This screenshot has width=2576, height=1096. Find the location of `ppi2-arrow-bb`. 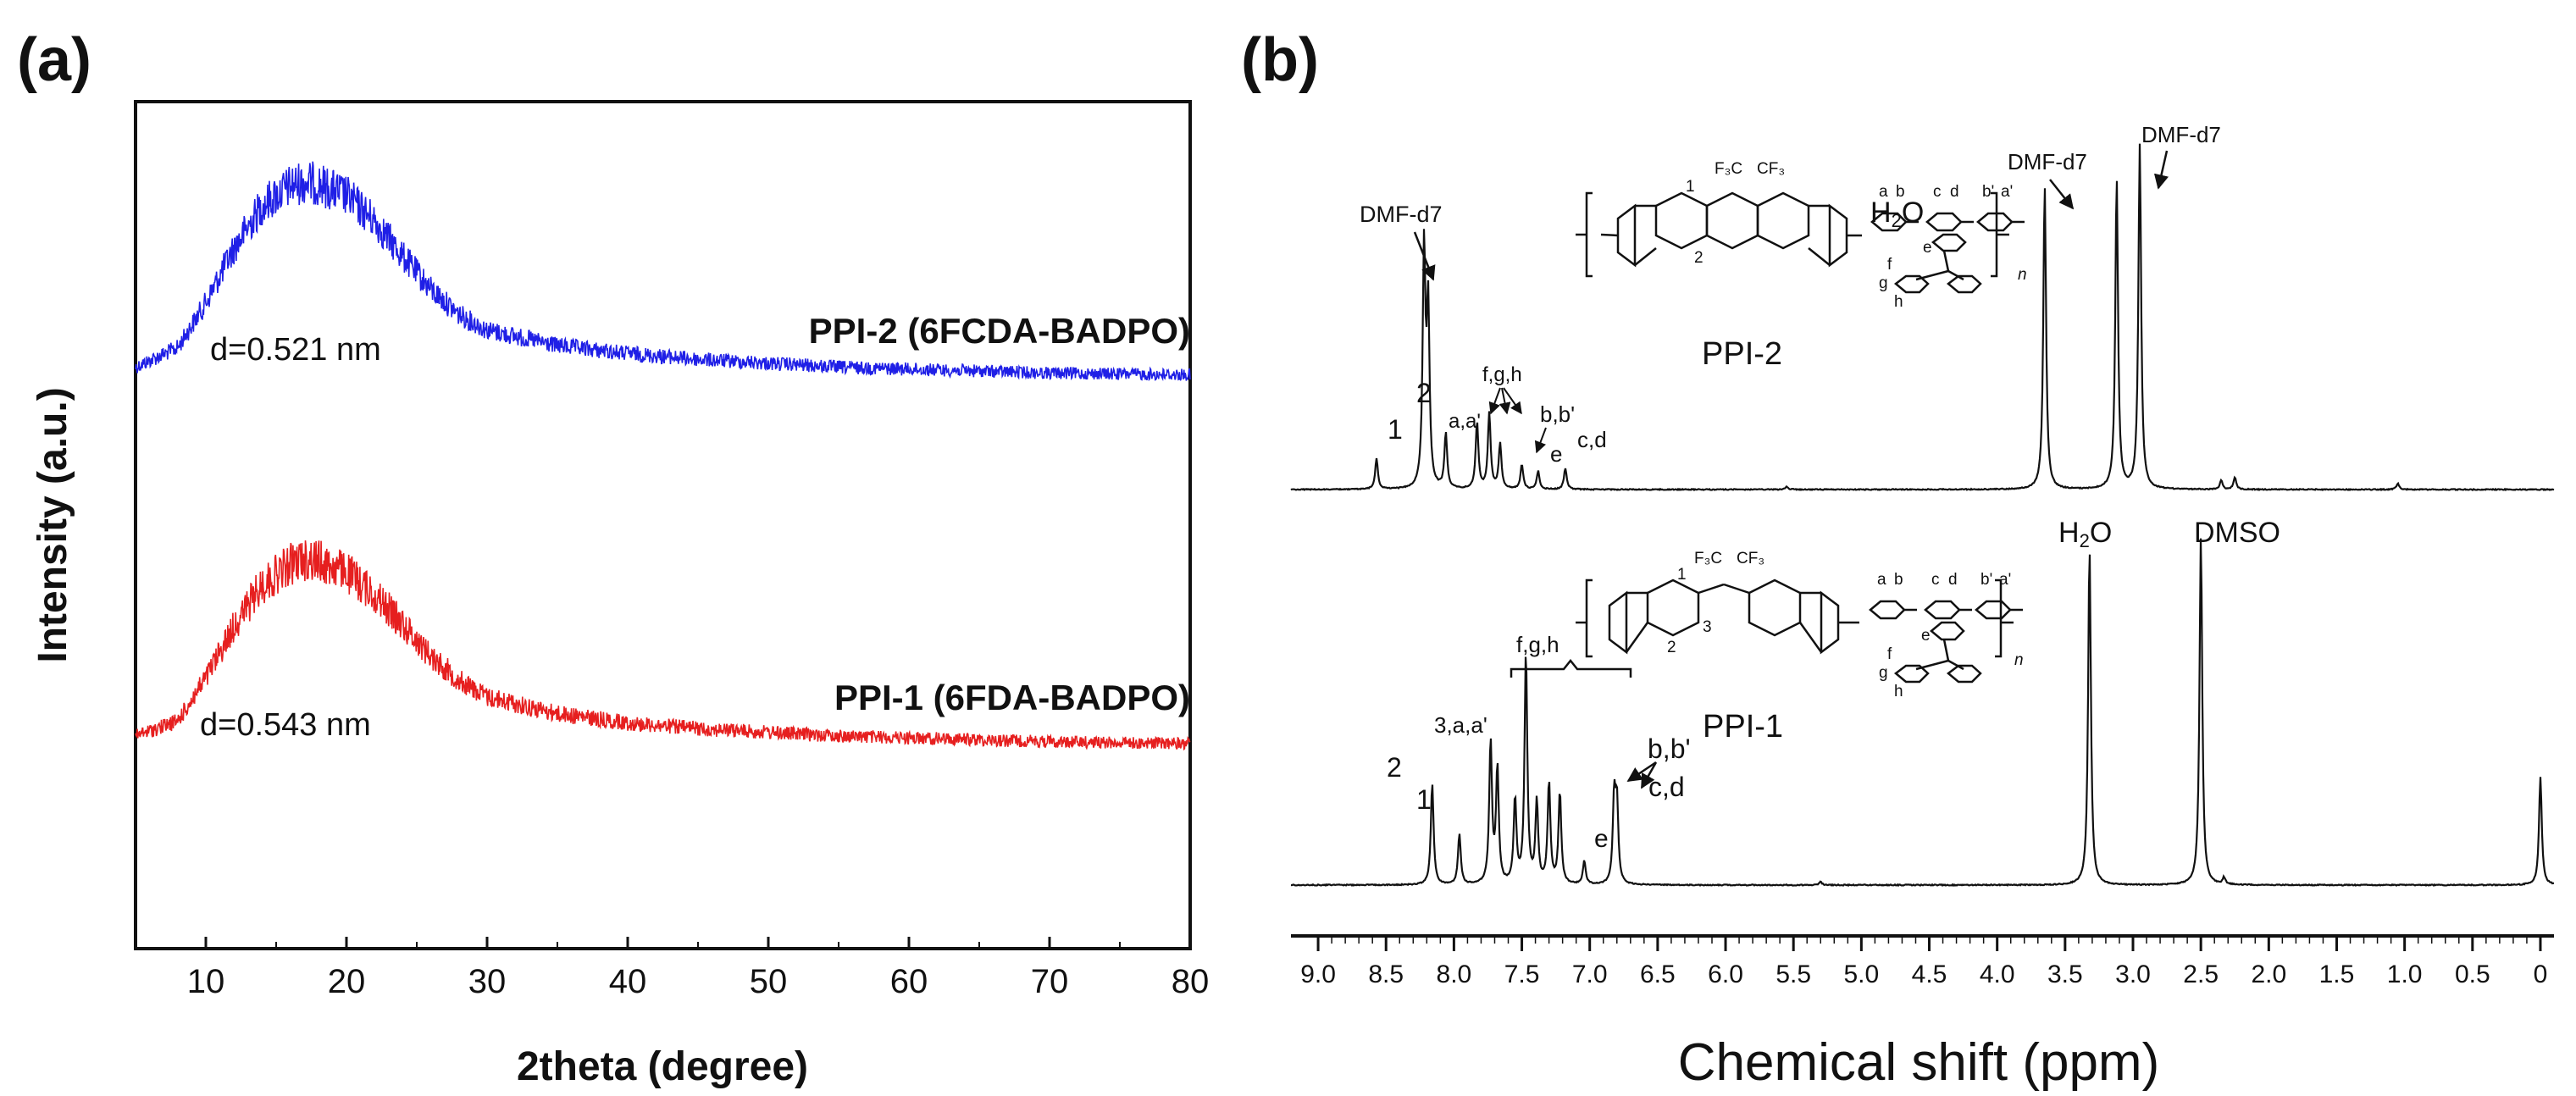

ppi2-arrow-bb is located at coordinates (1540, 440).